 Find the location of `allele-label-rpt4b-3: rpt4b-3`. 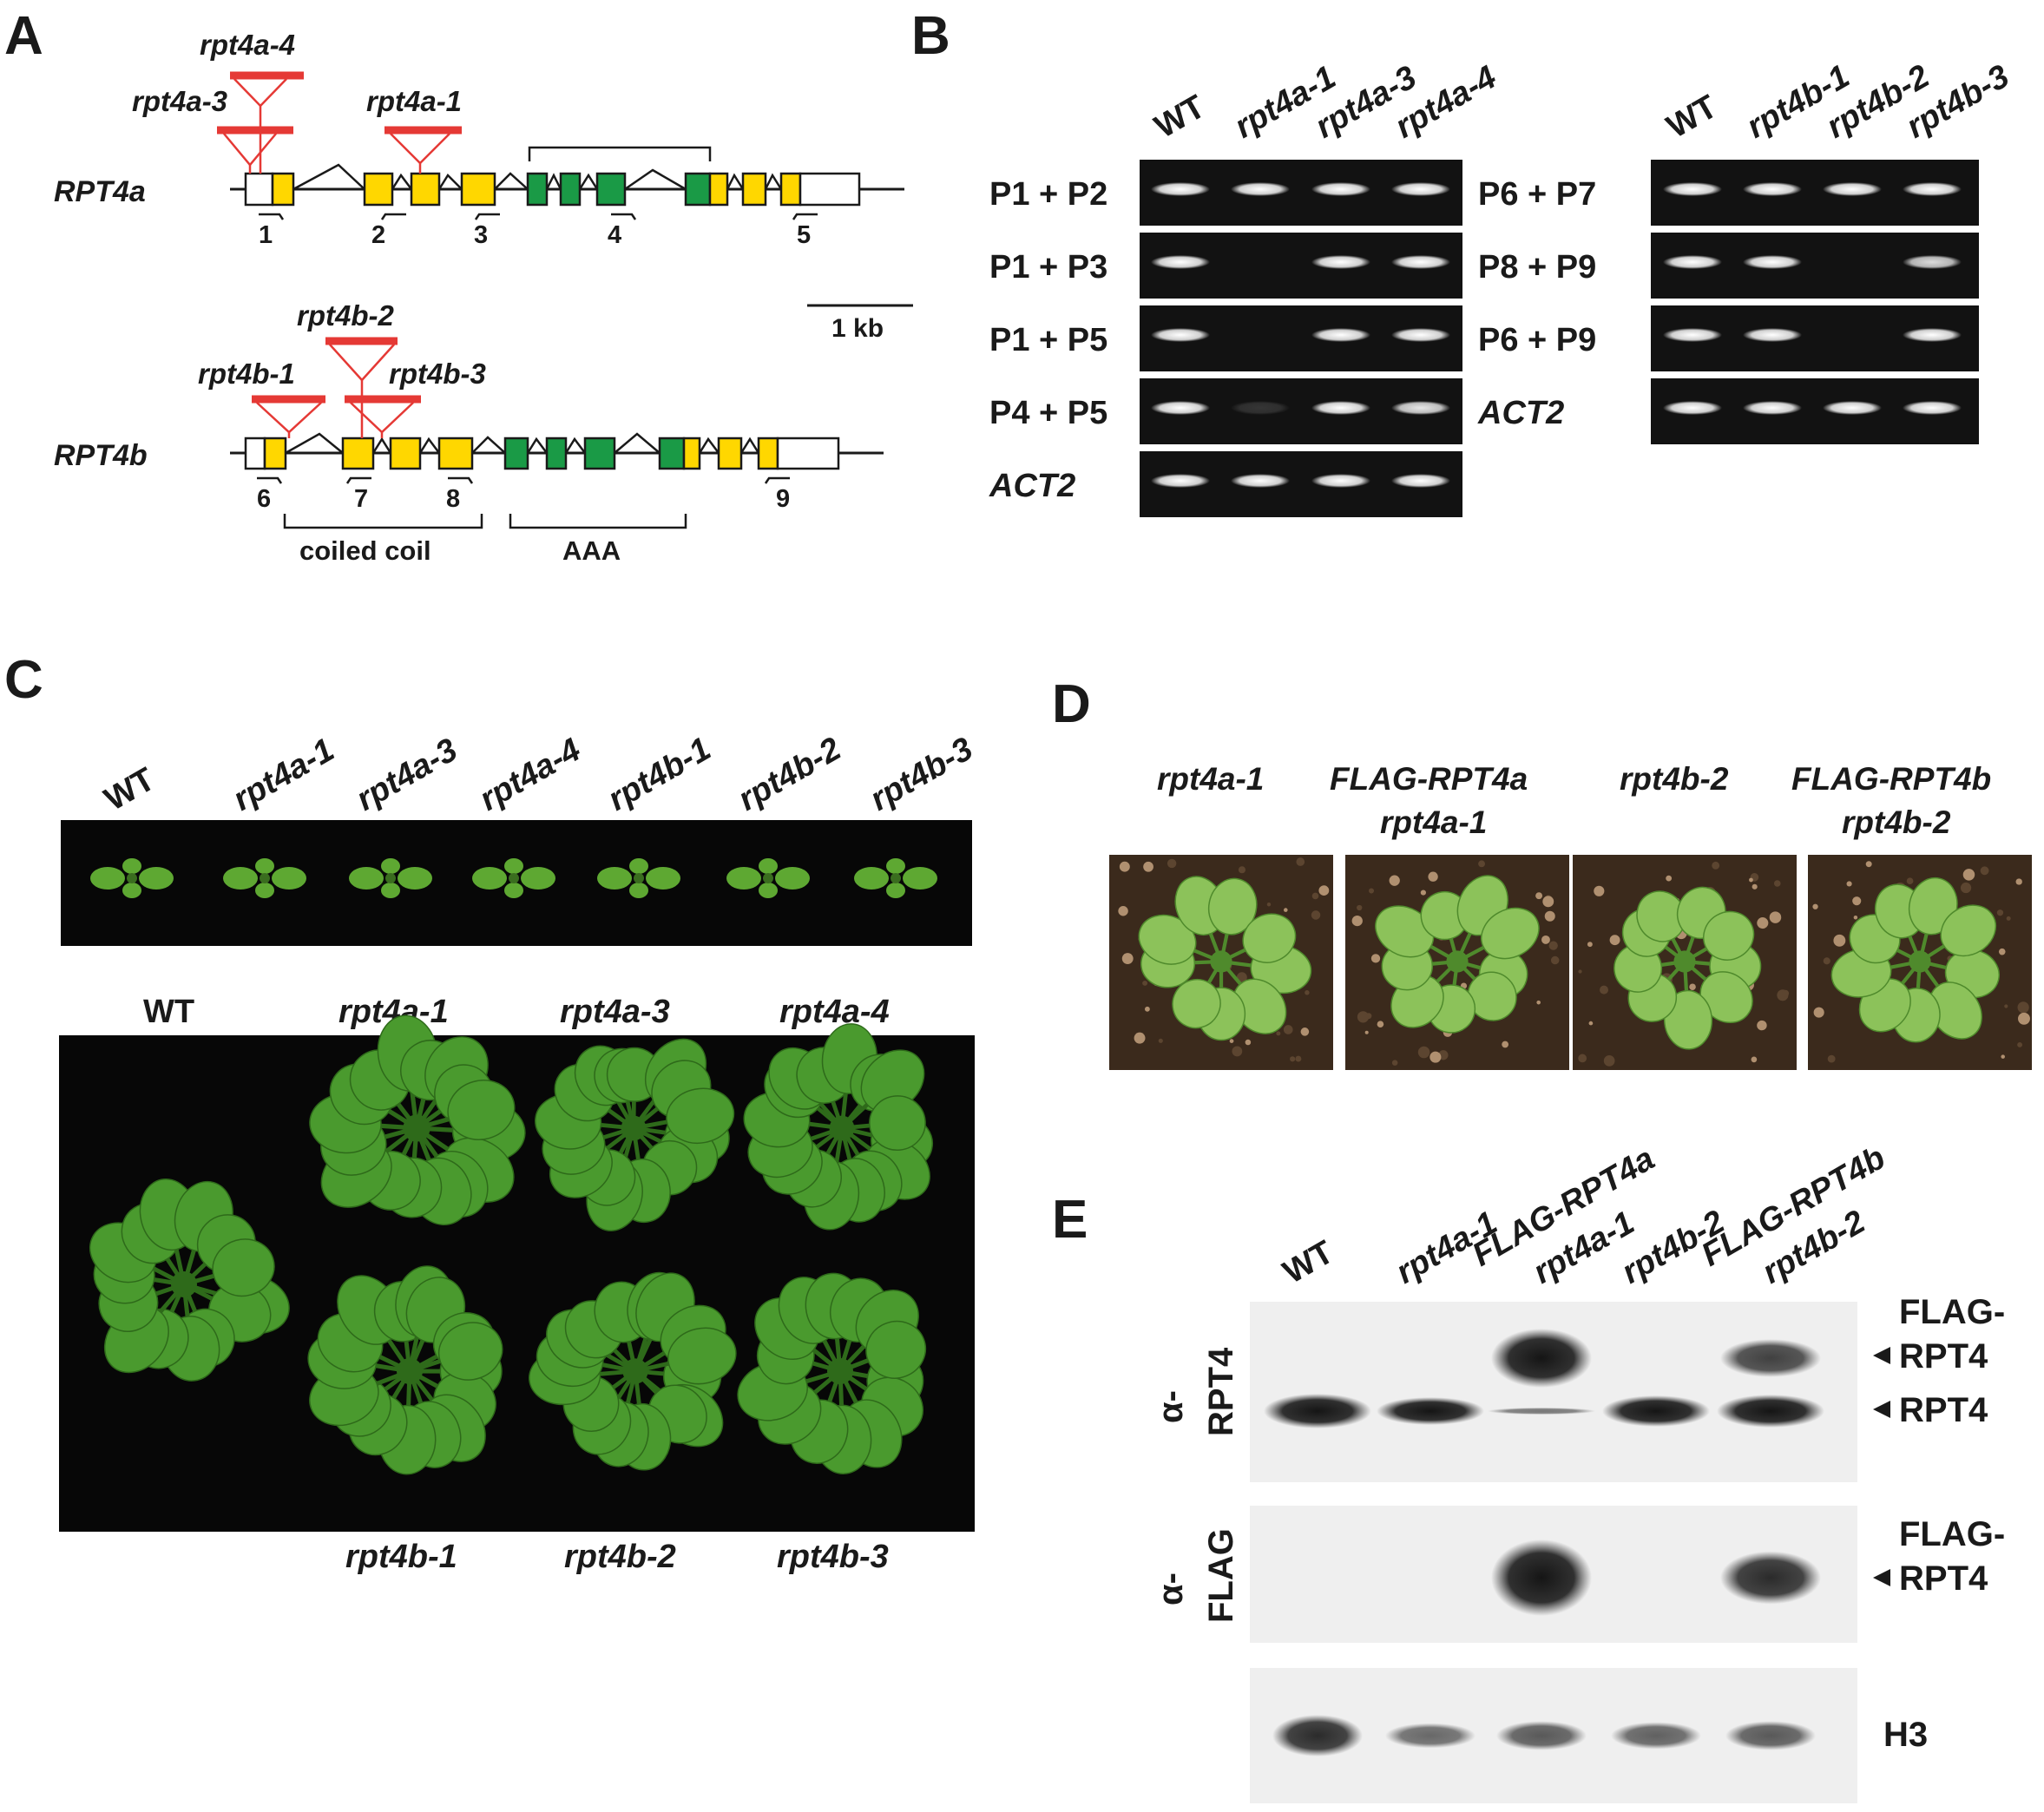

allele-label-rpt4b-3: rpt4b-3 is located at coordinates (437, 374).